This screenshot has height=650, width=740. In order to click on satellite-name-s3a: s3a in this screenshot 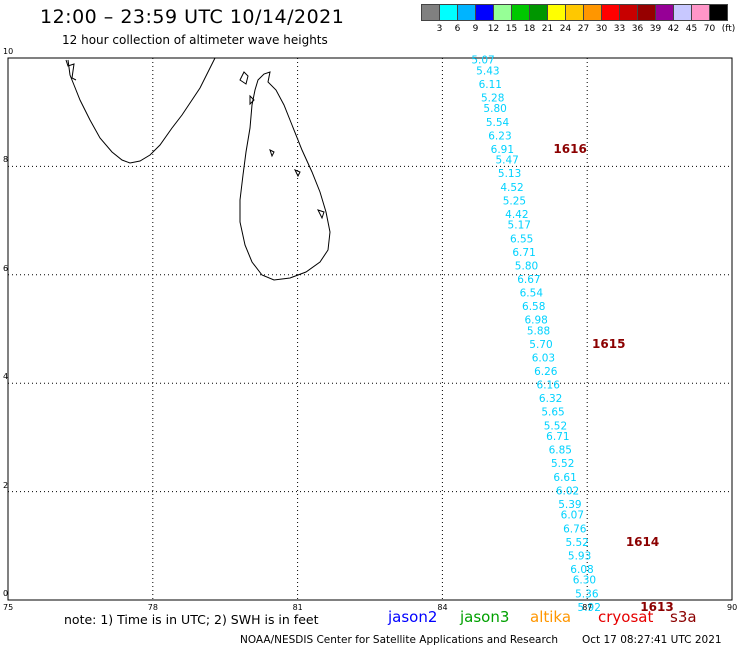, I will do `click(683, 617)`.